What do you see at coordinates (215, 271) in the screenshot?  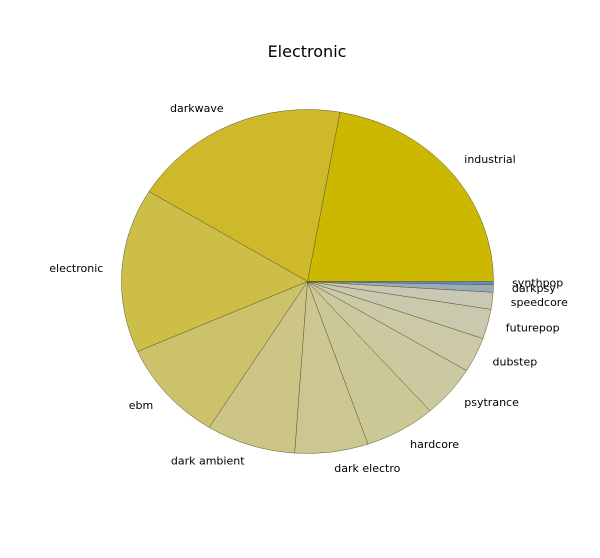 I see `pie-slice-electronic` at bounding box center [215, 271].